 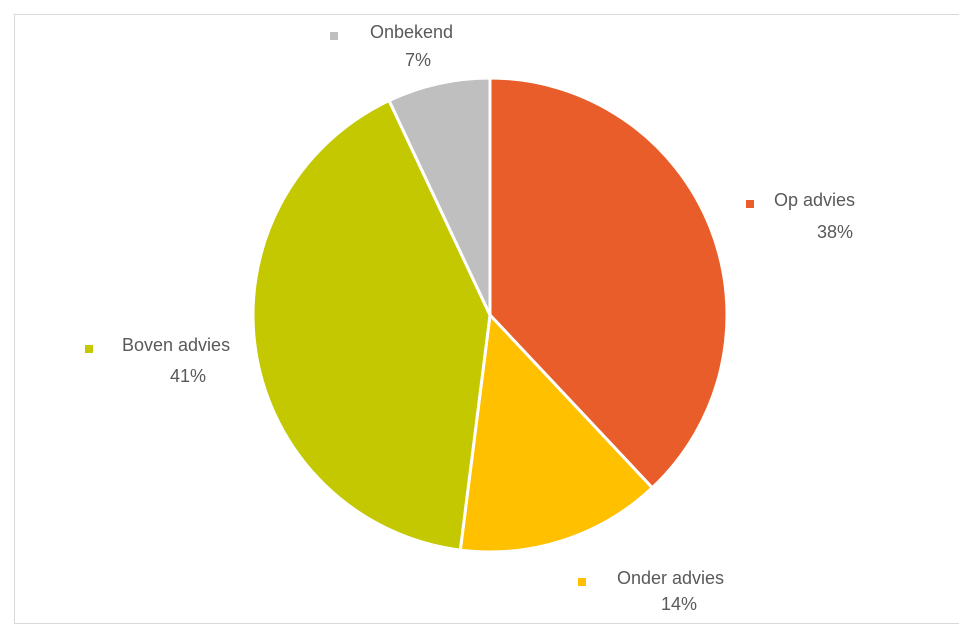 What do you see at coordinates (418, 60) in the screenshot?
I see `label-percent-onbekend: 7%` at bounding box center [418, 60].